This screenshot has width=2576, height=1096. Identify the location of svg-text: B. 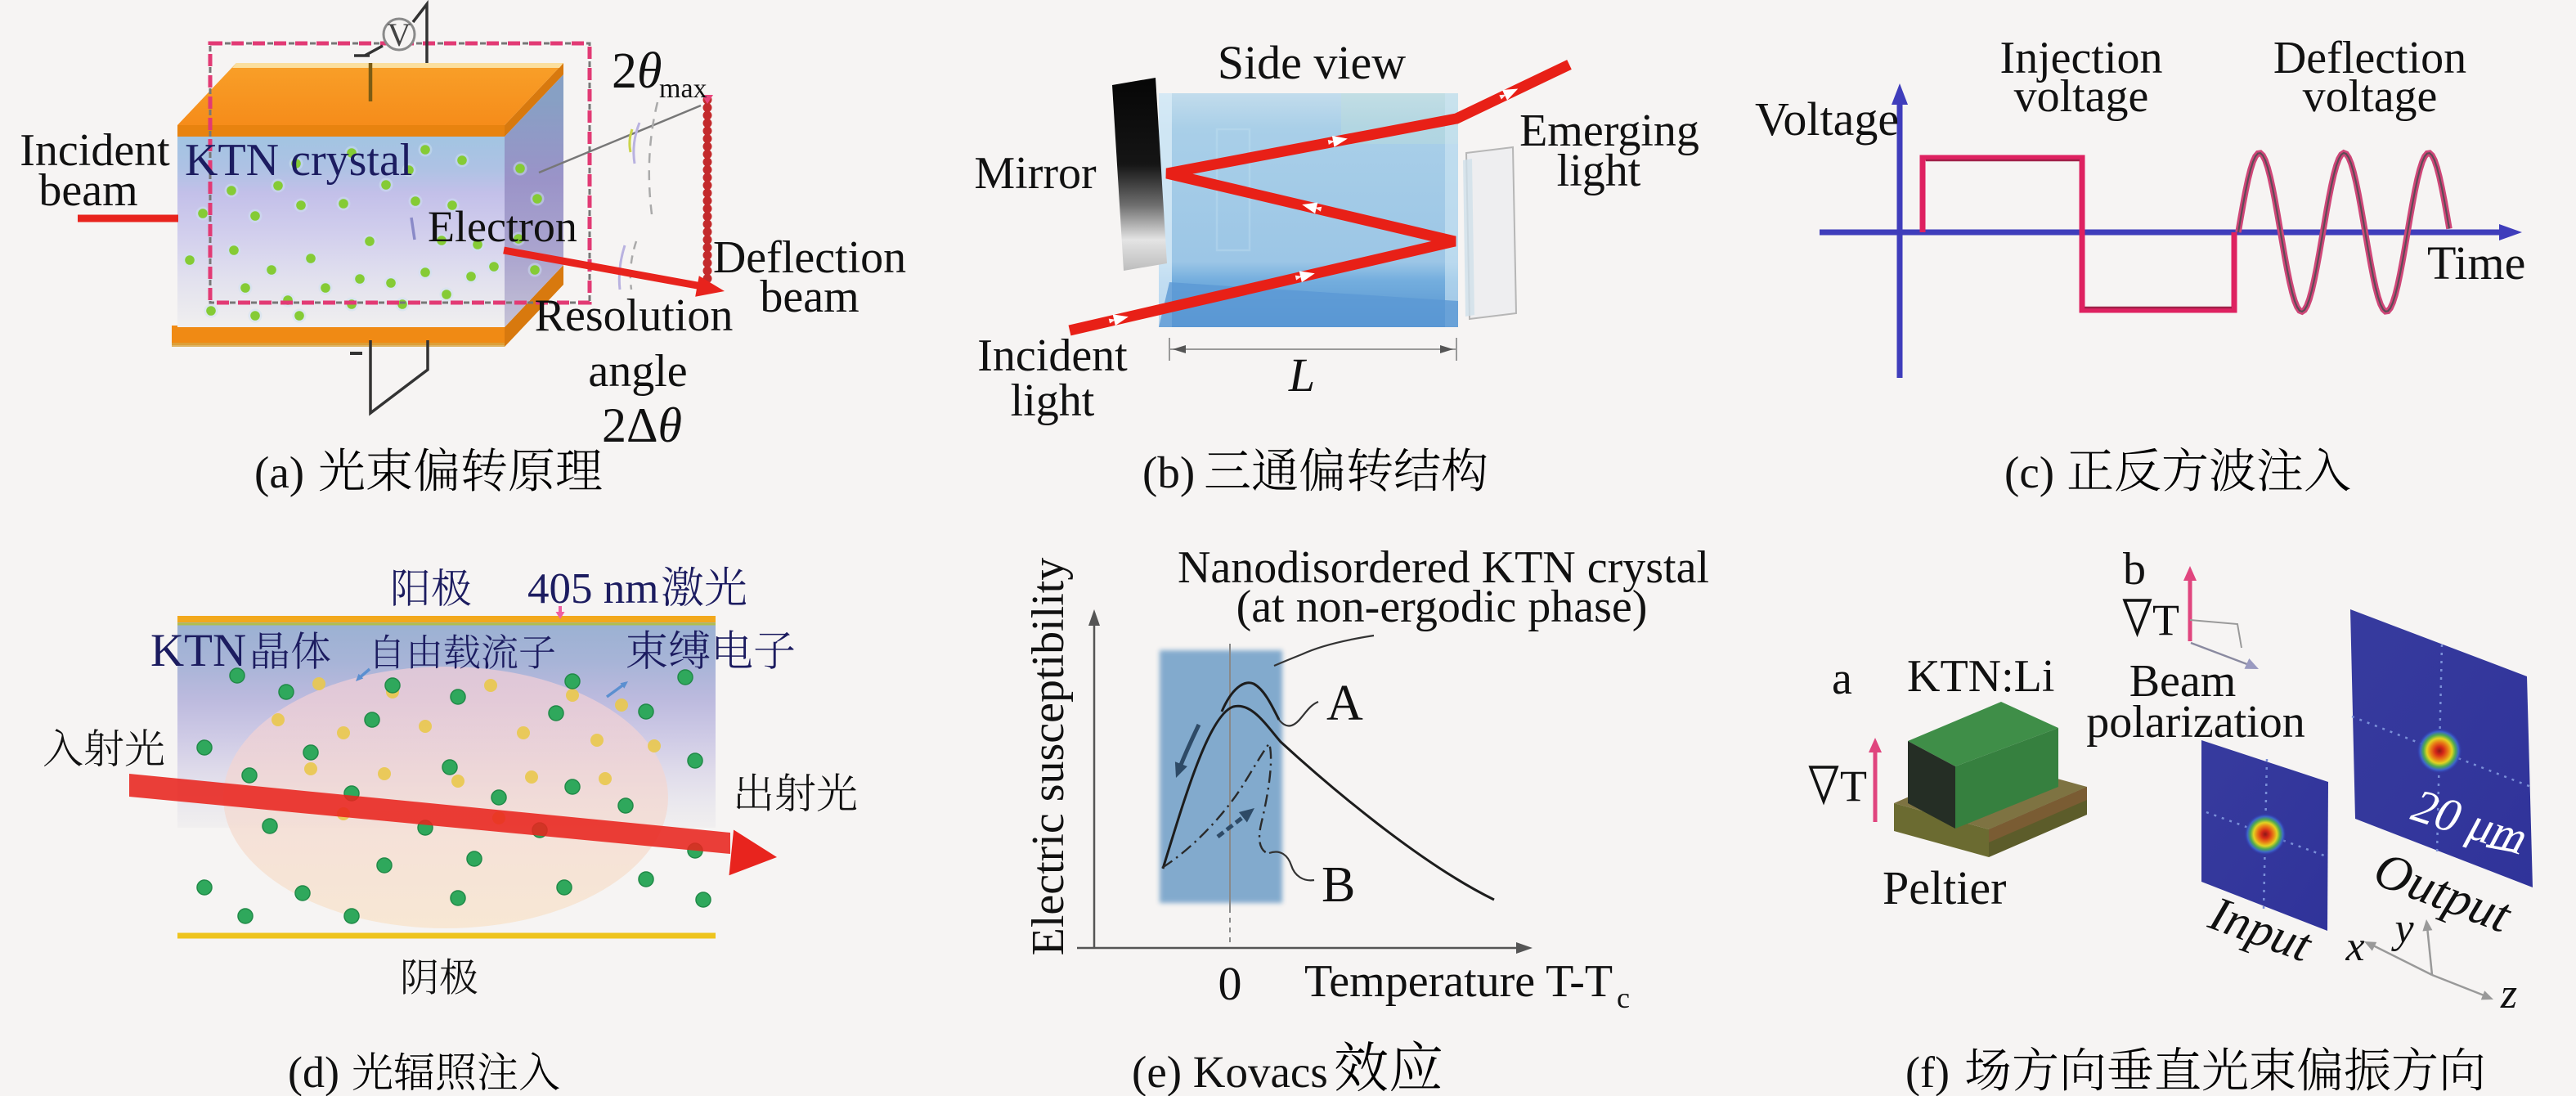
(1338, 885).